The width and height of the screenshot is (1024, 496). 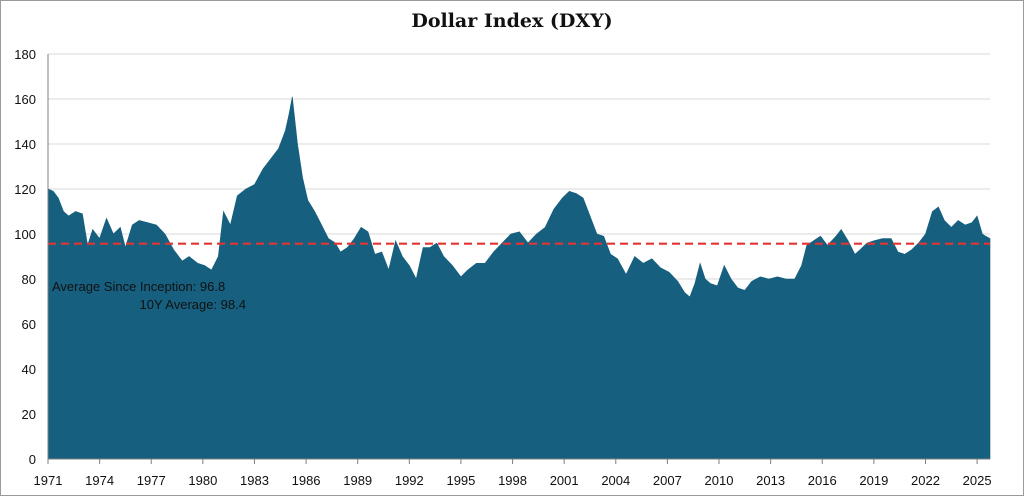 What do you see at coordinates (615, 480) in the screenshot?
I see `x-tick-2004: 2004` at bounding box center [615, 480].